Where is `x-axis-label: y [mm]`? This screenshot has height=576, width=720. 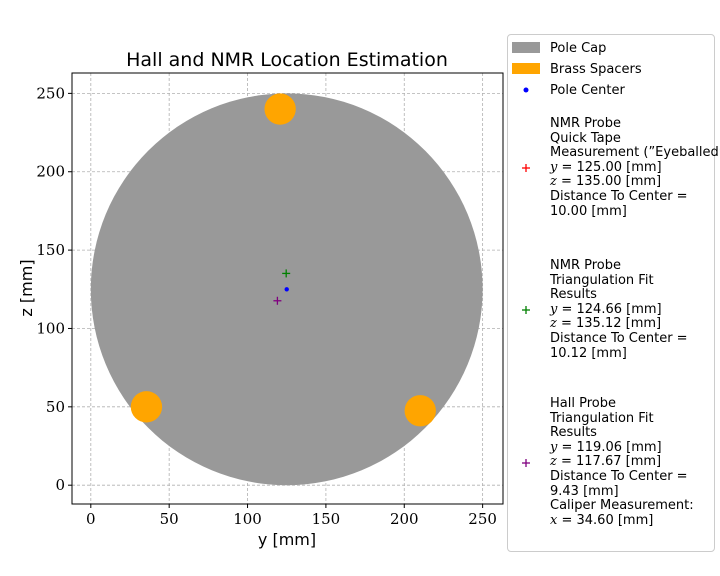 x-axis-label: y [mm] is located at coordinates (287, 539).